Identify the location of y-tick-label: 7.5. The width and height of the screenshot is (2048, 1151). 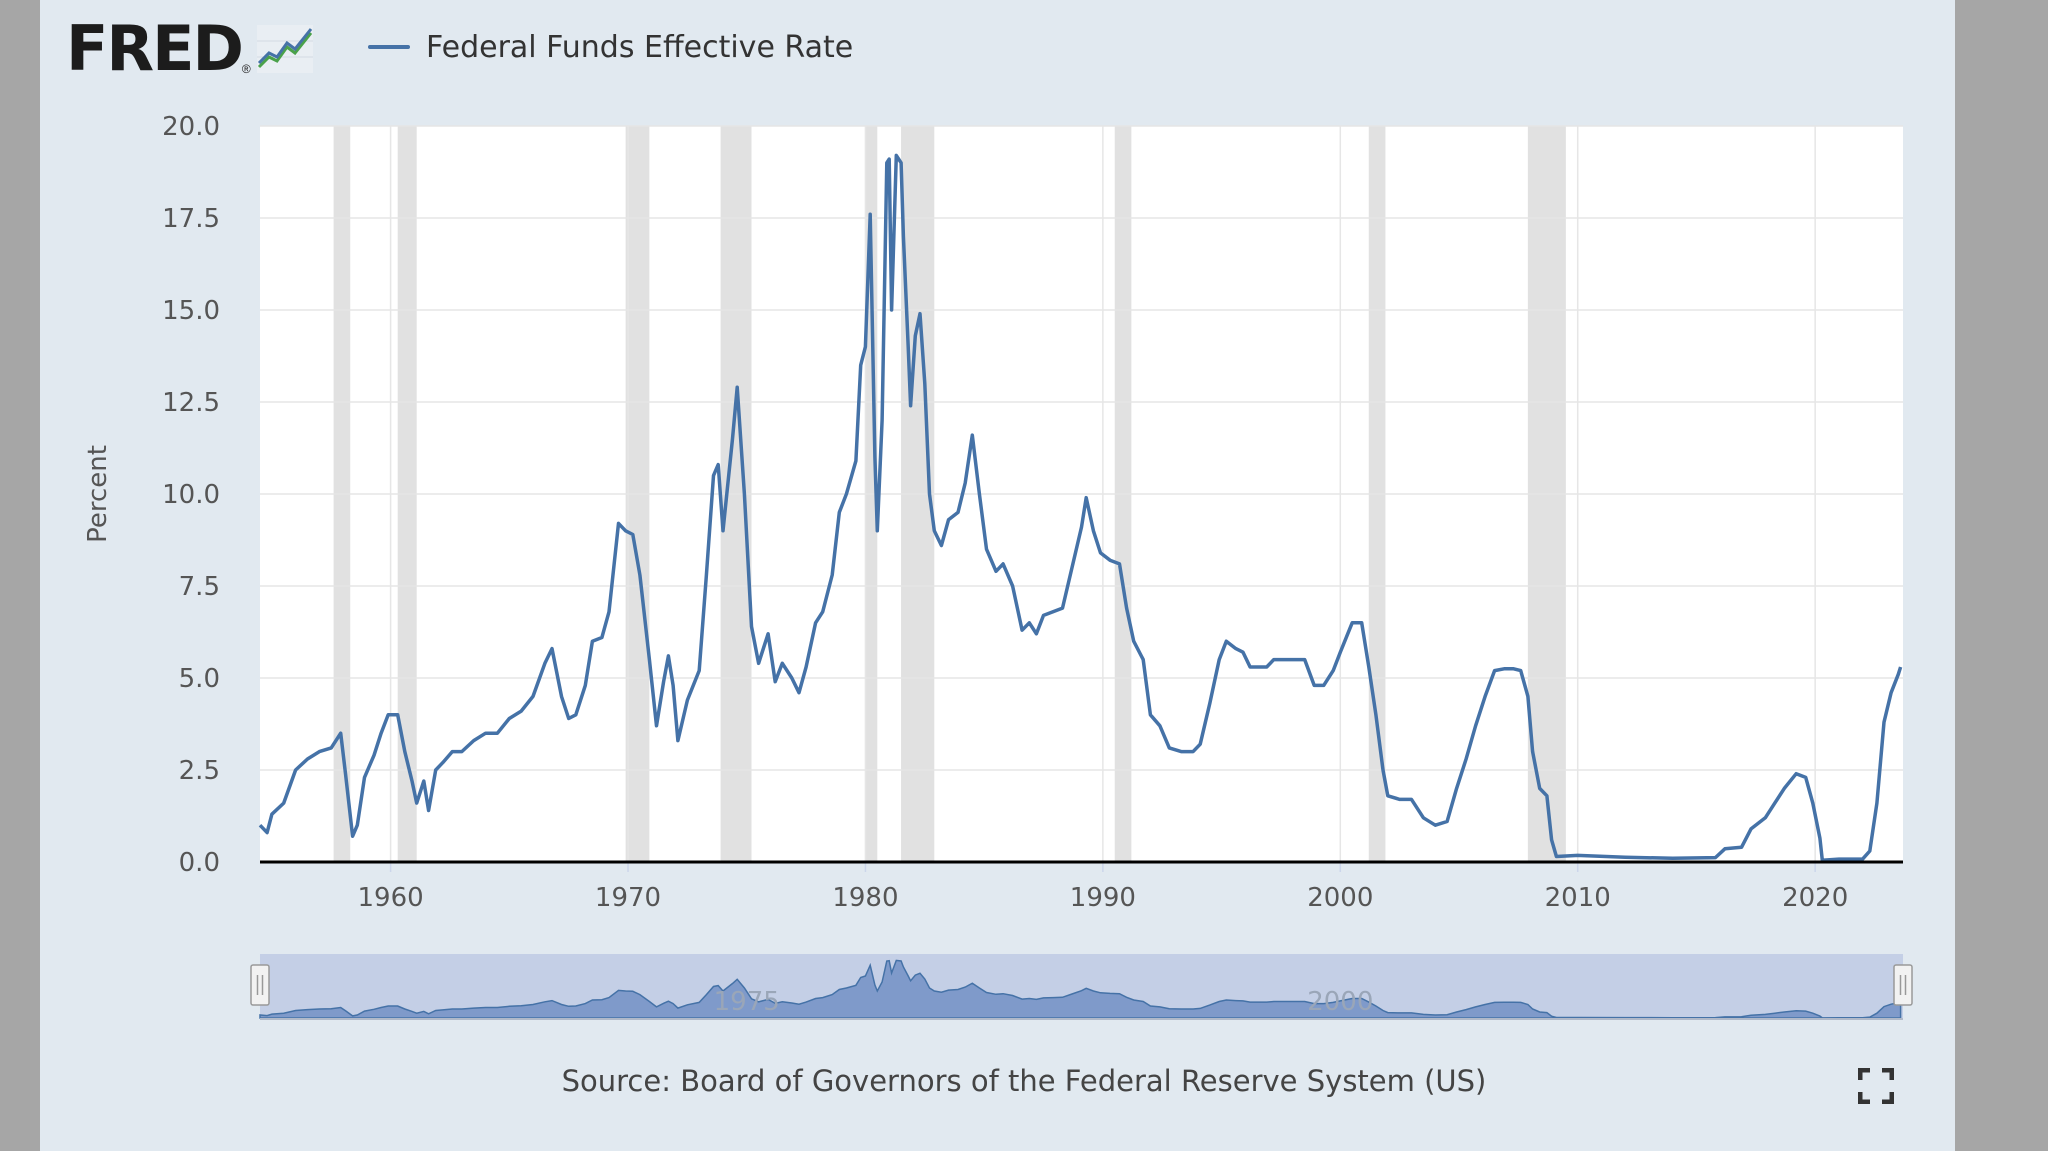
(199, 587).